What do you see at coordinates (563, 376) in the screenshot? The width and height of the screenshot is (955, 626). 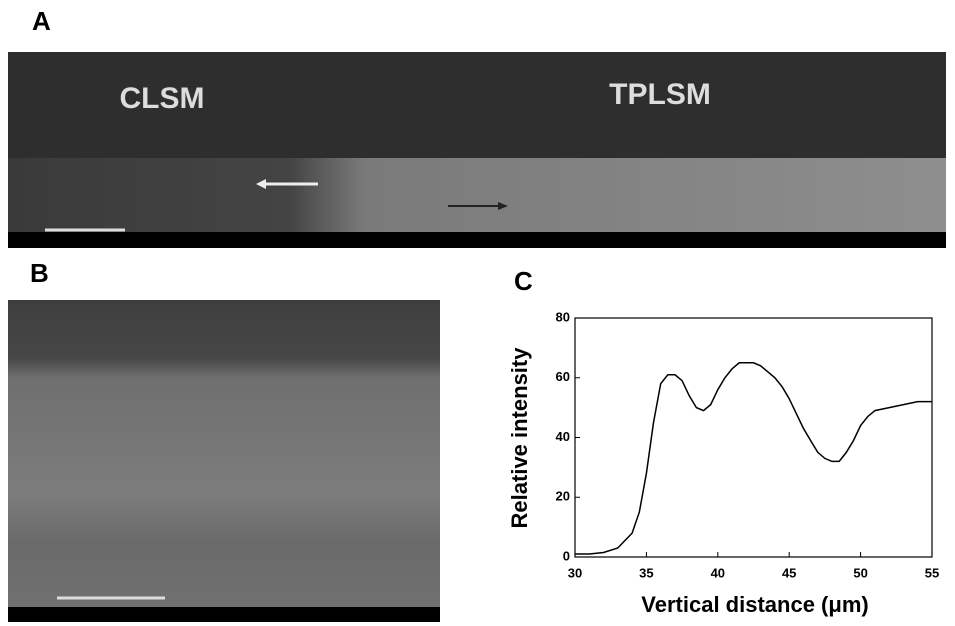 I see `y-tick-label: 60` at bounding box center [563, 376].